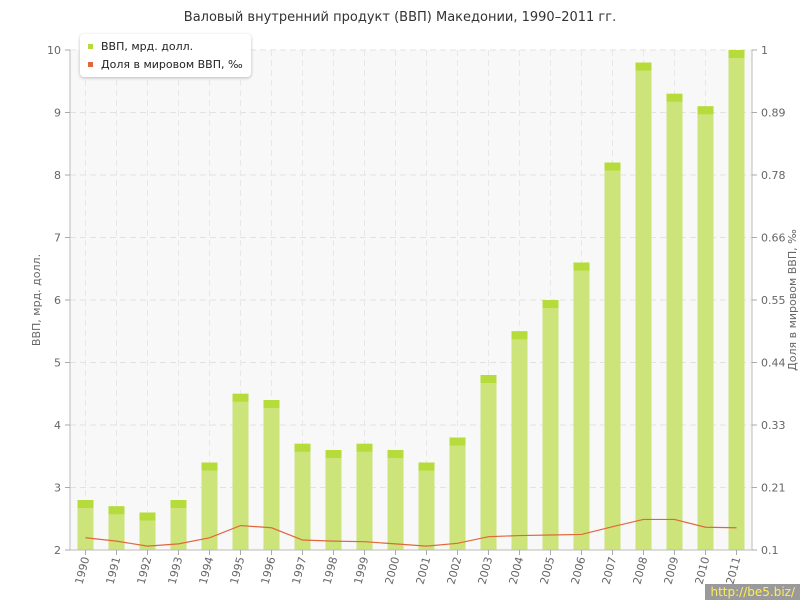 The image size is (800, 600). Describe the element at coordinates (147, 46) in the screenshot. I see `legend-label-gdp: ВВП, мрд. долл.` at that location.